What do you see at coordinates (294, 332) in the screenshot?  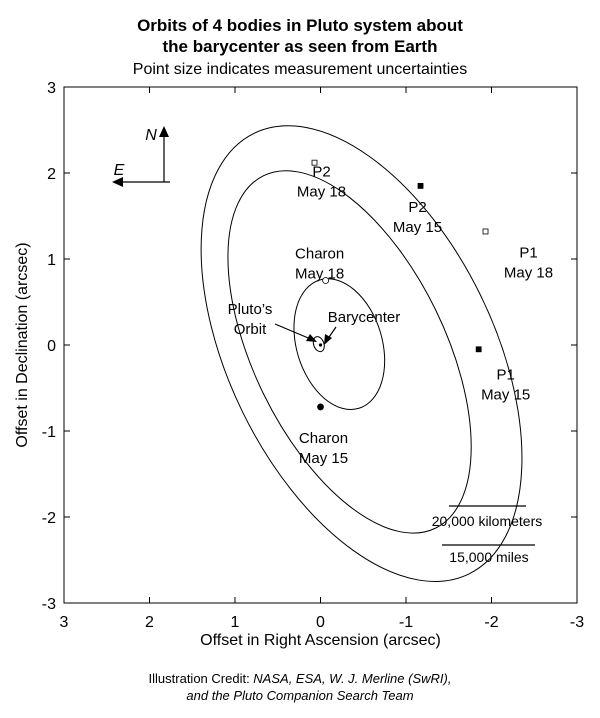 I see `pluto-arrow-line` at bounding box center [294, 332].